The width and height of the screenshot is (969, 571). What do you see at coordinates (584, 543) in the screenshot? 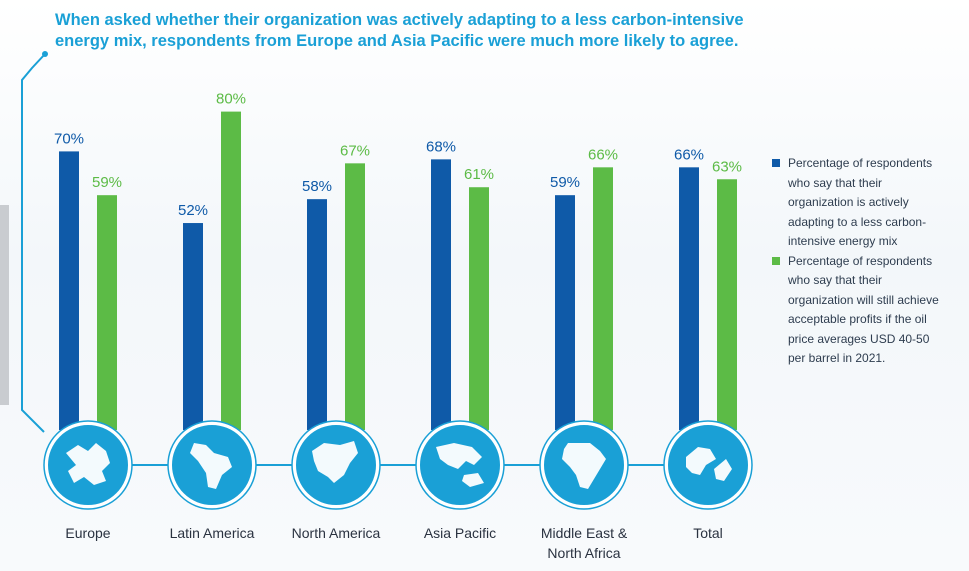
I see `category-label-4: Middle East & North Africa` at bounding box center [584, 543].